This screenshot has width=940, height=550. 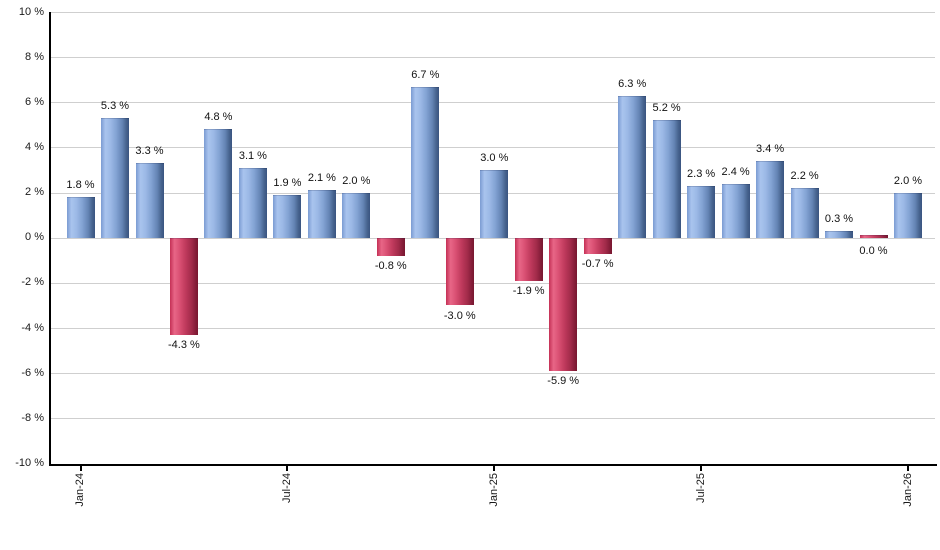 I want to click on x-axis-label: Jul-25, so click(x=700, y=487).